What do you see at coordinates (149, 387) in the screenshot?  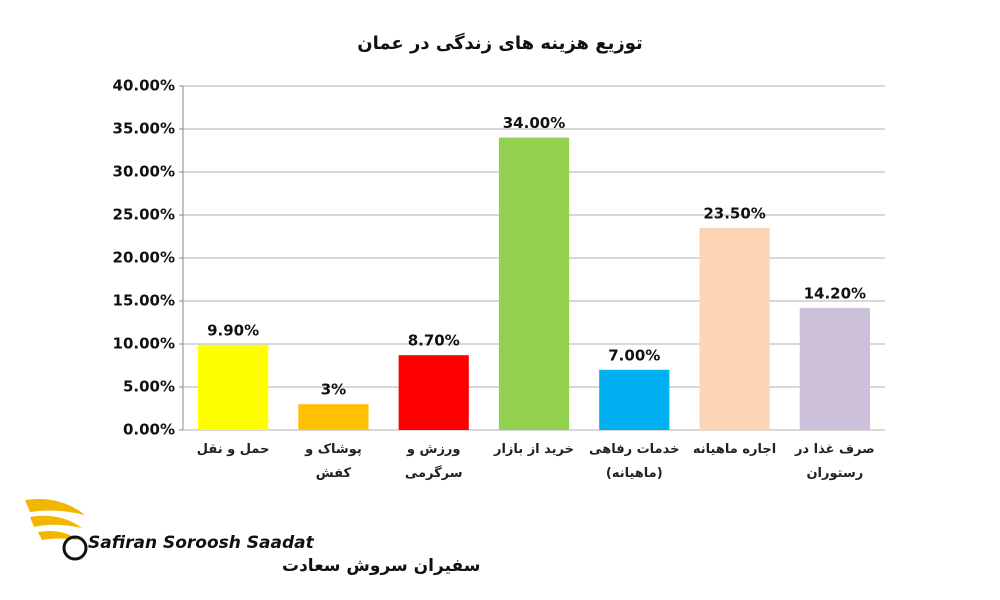 I see `y-tick-label: 5.00%` at bounding box center [149, 387].